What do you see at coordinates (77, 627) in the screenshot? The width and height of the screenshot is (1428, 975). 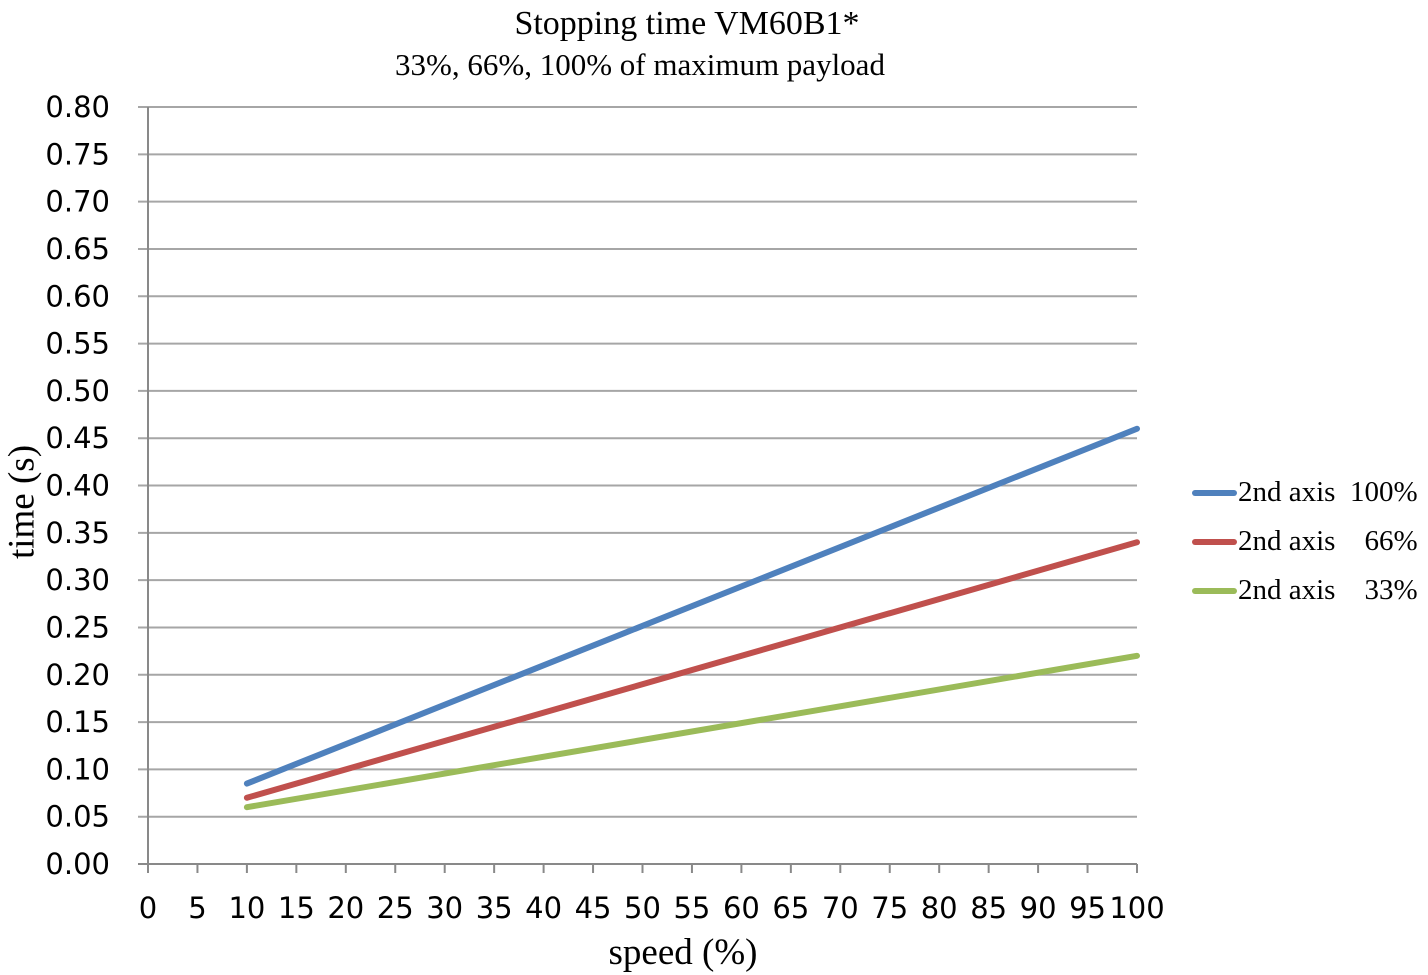 I see `y-tick-label: 0.25` at bounding box center [77, 627].